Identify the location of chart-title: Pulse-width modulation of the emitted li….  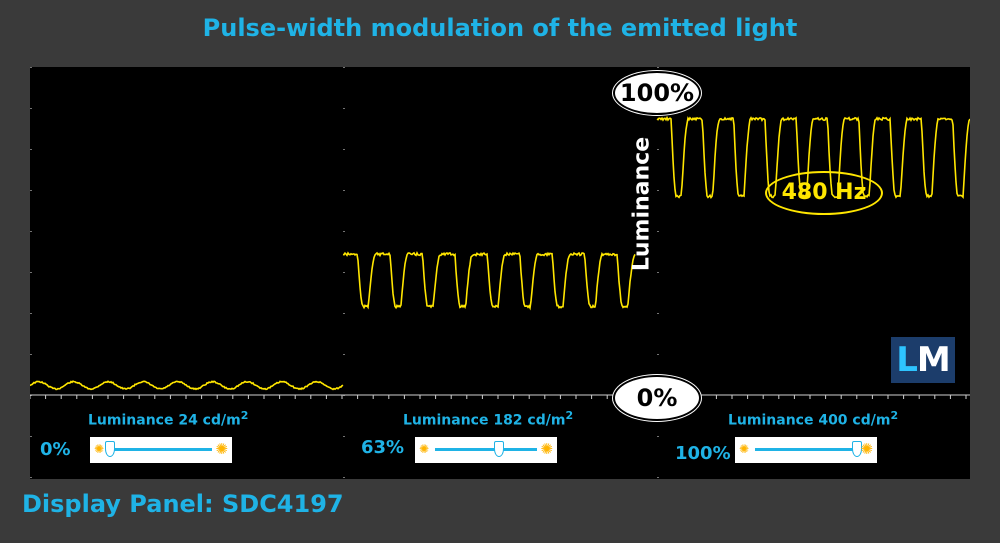
(500, 28).